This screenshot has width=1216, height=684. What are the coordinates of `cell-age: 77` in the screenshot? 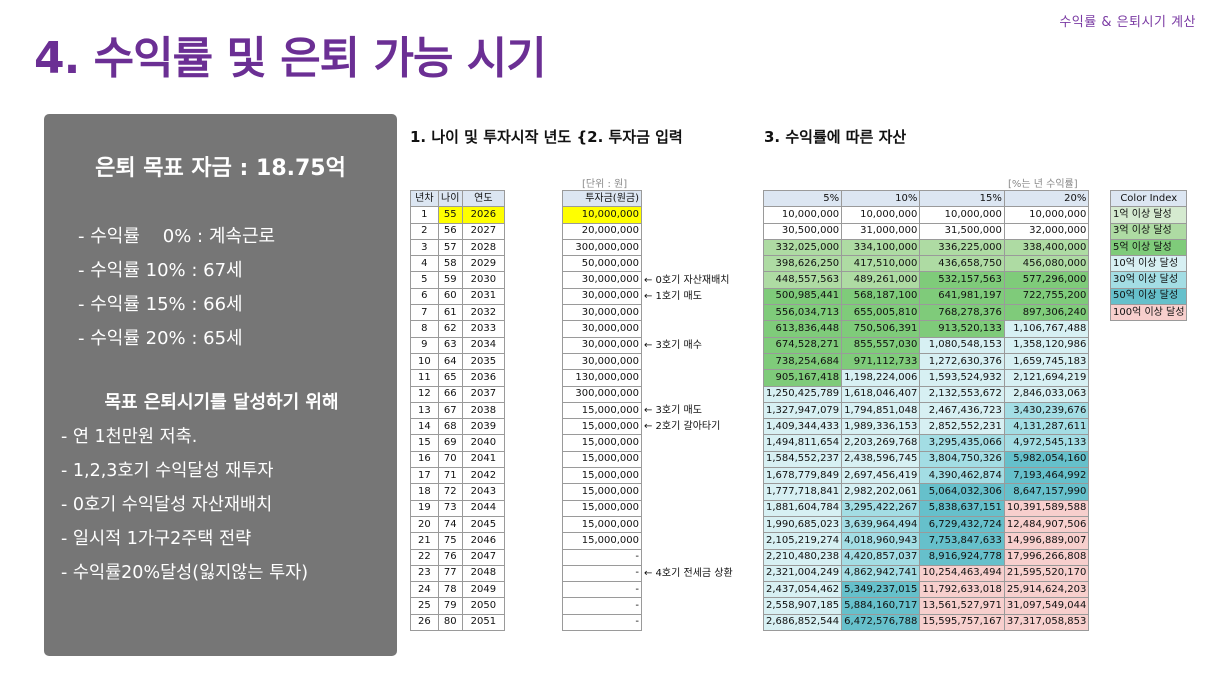 It's located at (450, 573).